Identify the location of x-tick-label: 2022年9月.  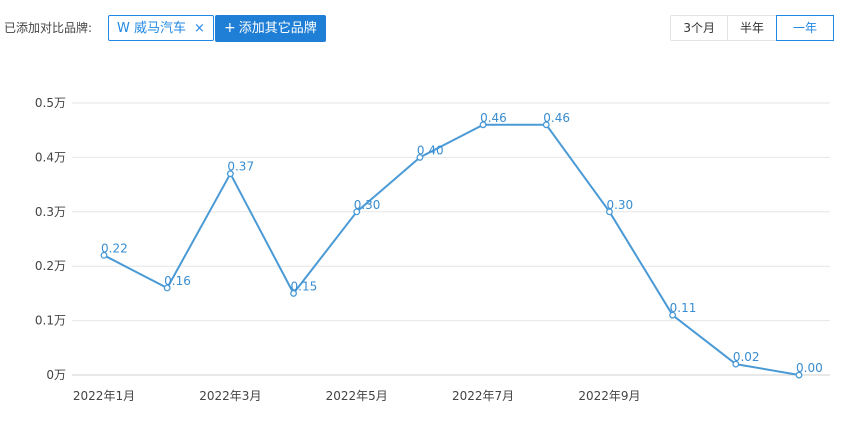
(609, 396).